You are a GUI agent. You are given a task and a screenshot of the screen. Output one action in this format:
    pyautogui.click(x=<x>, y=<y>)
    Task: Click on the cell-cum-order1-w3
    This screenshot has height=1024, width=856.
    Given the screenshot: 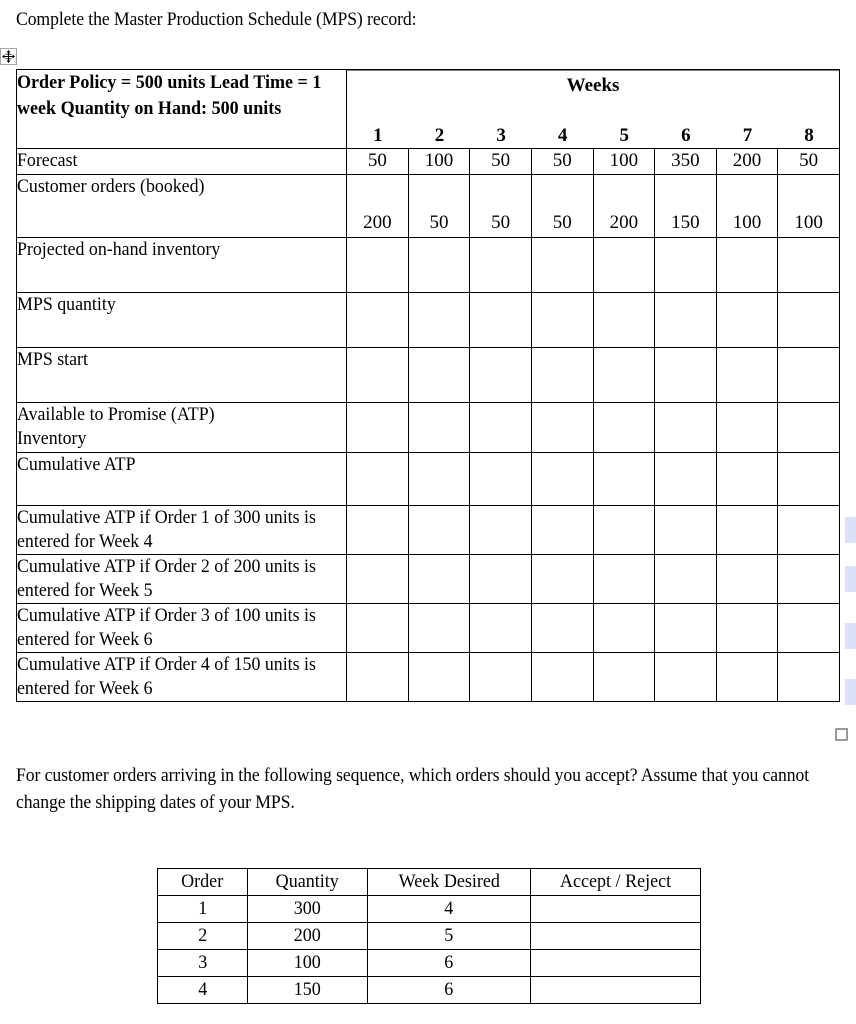 What is the action you would take?
    pyautogui.click(x=500, y=530)
    